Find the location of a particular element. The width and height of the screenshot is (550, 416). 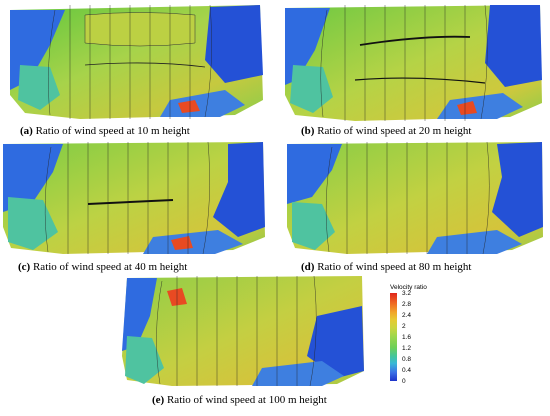

caption-b: (b) Ratio of wind speed at 20 m height is located at coordinates (386, 131).